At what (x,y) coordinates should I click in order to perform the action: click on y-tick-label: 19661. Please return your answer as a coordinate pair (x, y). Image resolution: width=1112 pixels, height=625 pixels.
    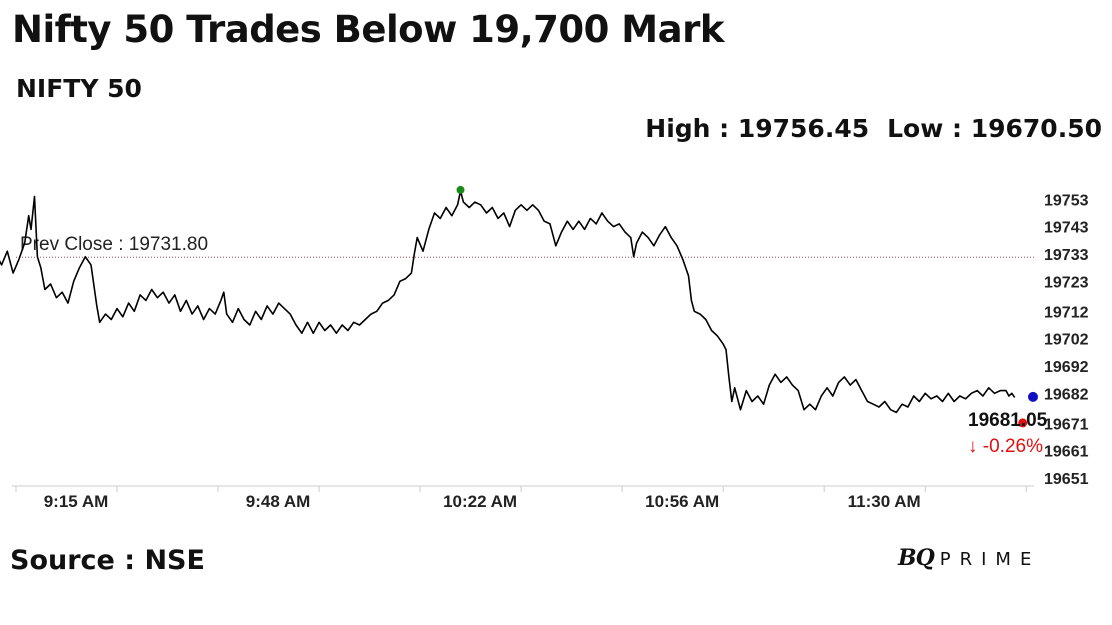
    Looking at the image, I should click on (1066, 452).